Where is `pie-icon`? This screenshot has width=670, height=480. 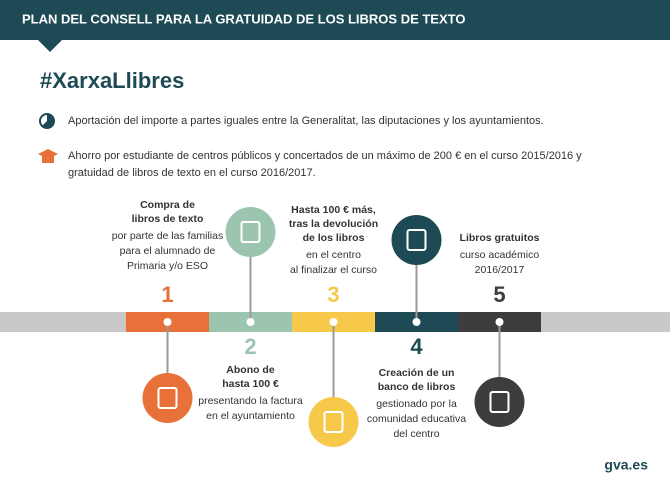 pie-icon is located at coordinates (47, 121).